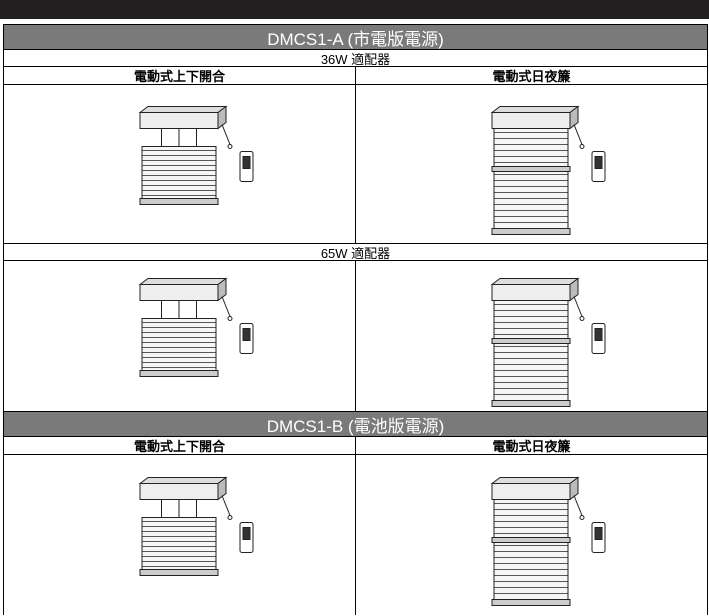 The height and width of the screenshot is (616, 709). I want to click on section-header: DMCS1-A (市電版電源), so click(355, 36).